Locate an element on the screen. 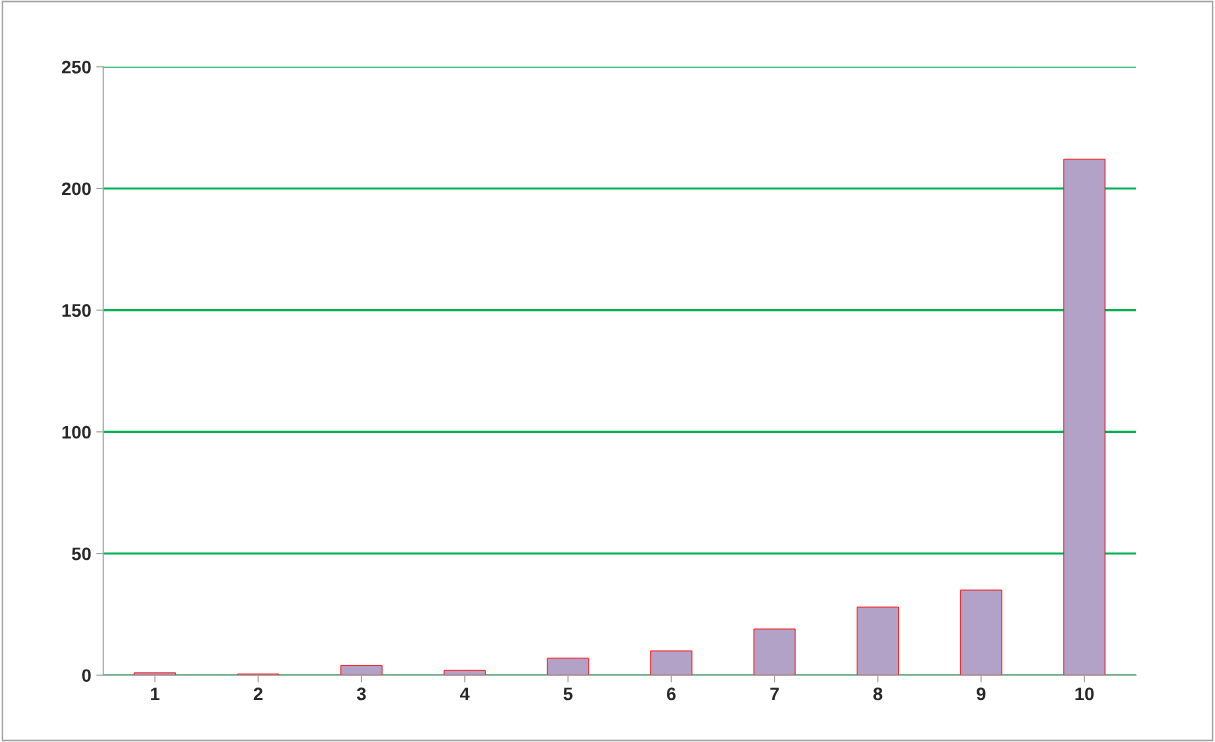 The image size is (1215, 742). x-tick-label: 5 is located at coordinates (568, 694).